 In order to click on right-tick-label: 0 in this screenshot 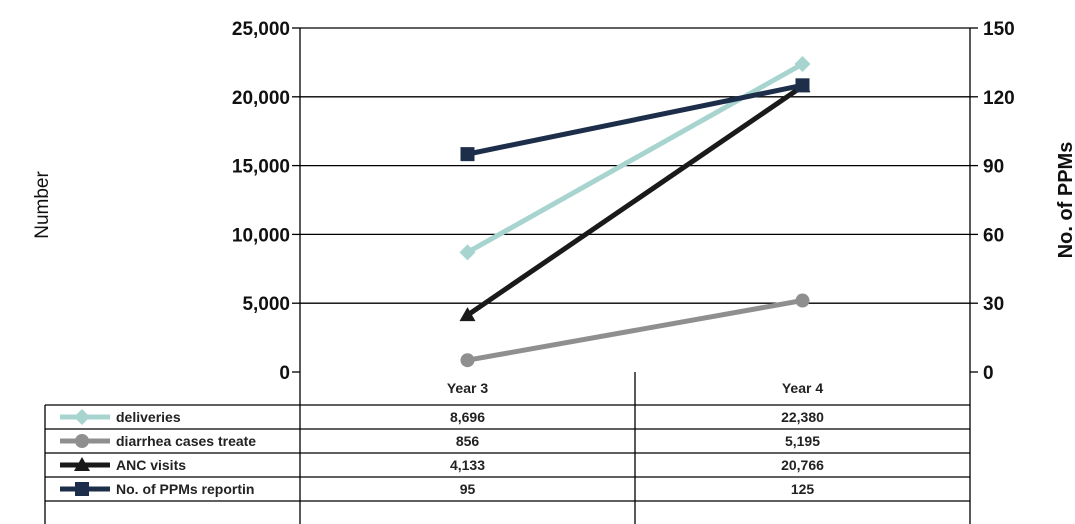, I will do `click(988, 373)`.